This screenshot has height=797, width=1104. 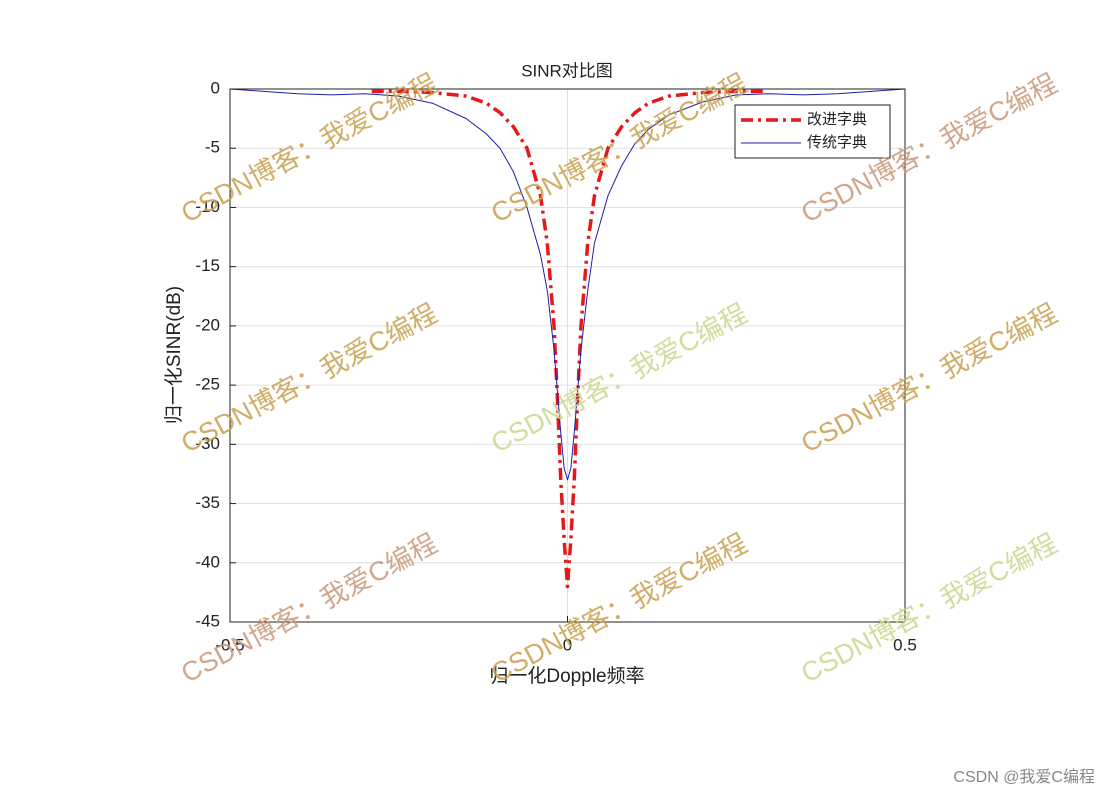 I want to click on y-tick-label: -45, so click(x=207, y=620).